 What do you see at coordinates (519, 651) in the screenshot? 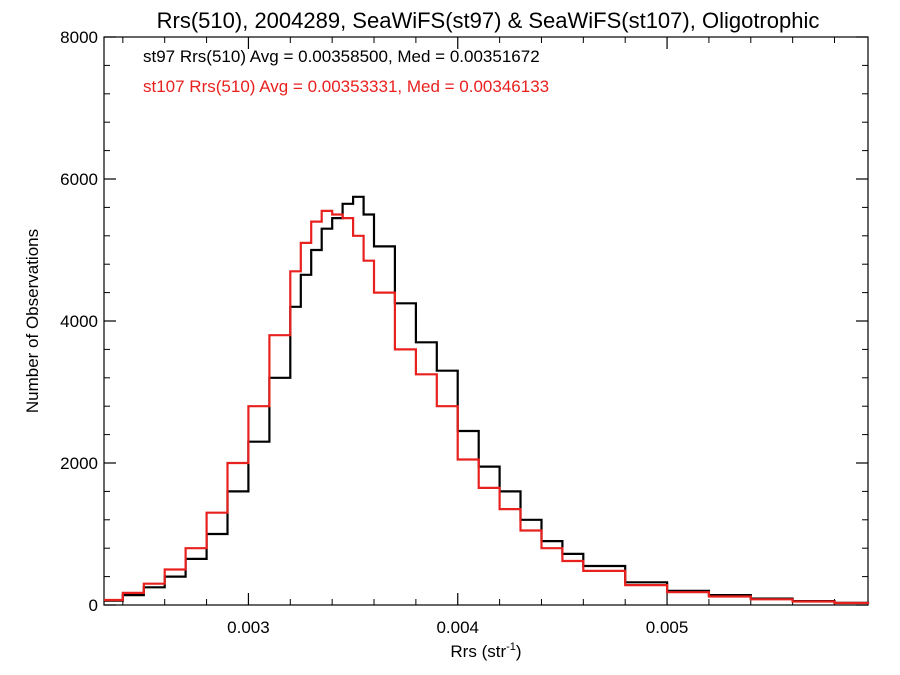
I see `x-axis-label-close: )` at bounding box center [519, 651].